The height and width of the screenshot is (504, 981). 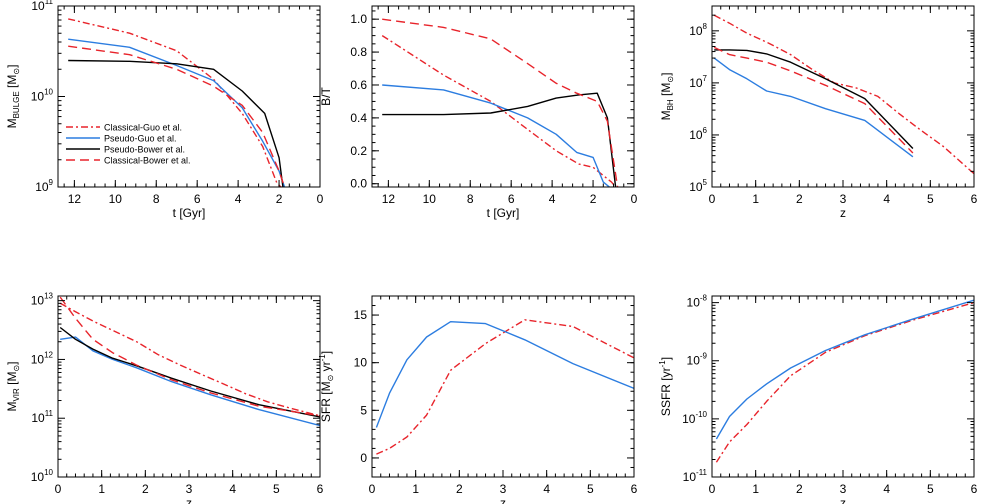 What do you see at coordinates (358, 151) in the screenshot?
I see `y-tick-label: 0.2` at bounding box center [358, 151].